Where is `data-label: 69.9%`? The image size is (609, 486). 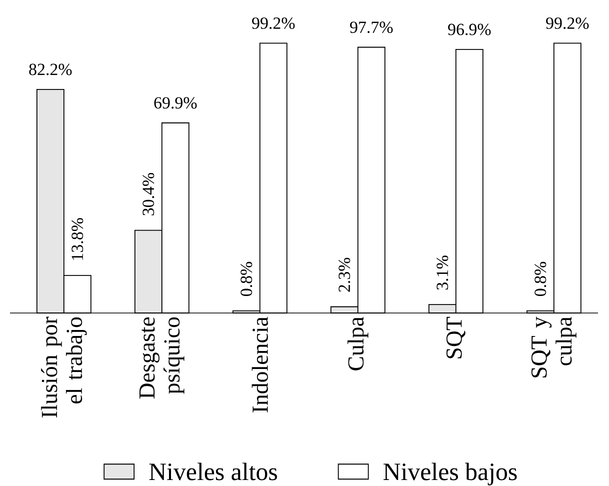
data-label: 69.9% is located at coordinates (175, 103).